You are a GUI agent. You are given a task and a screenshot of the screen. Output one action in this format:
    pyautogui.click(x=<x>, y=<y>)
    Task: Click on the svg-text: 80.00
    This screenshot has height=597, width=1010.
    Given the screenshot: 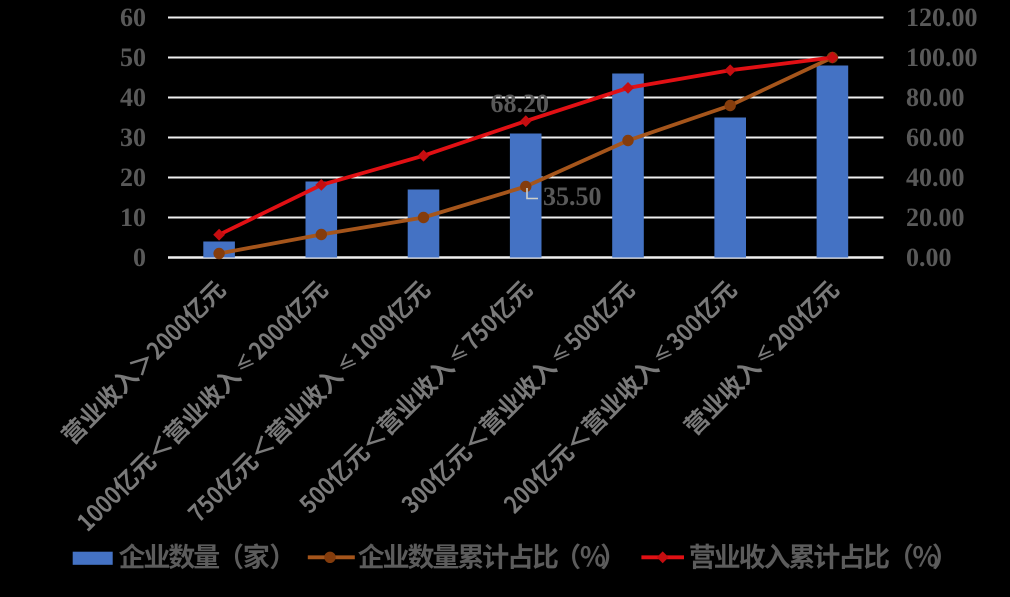 What is the action you would take?
    pyautogui.click(x=935, y=97)
    